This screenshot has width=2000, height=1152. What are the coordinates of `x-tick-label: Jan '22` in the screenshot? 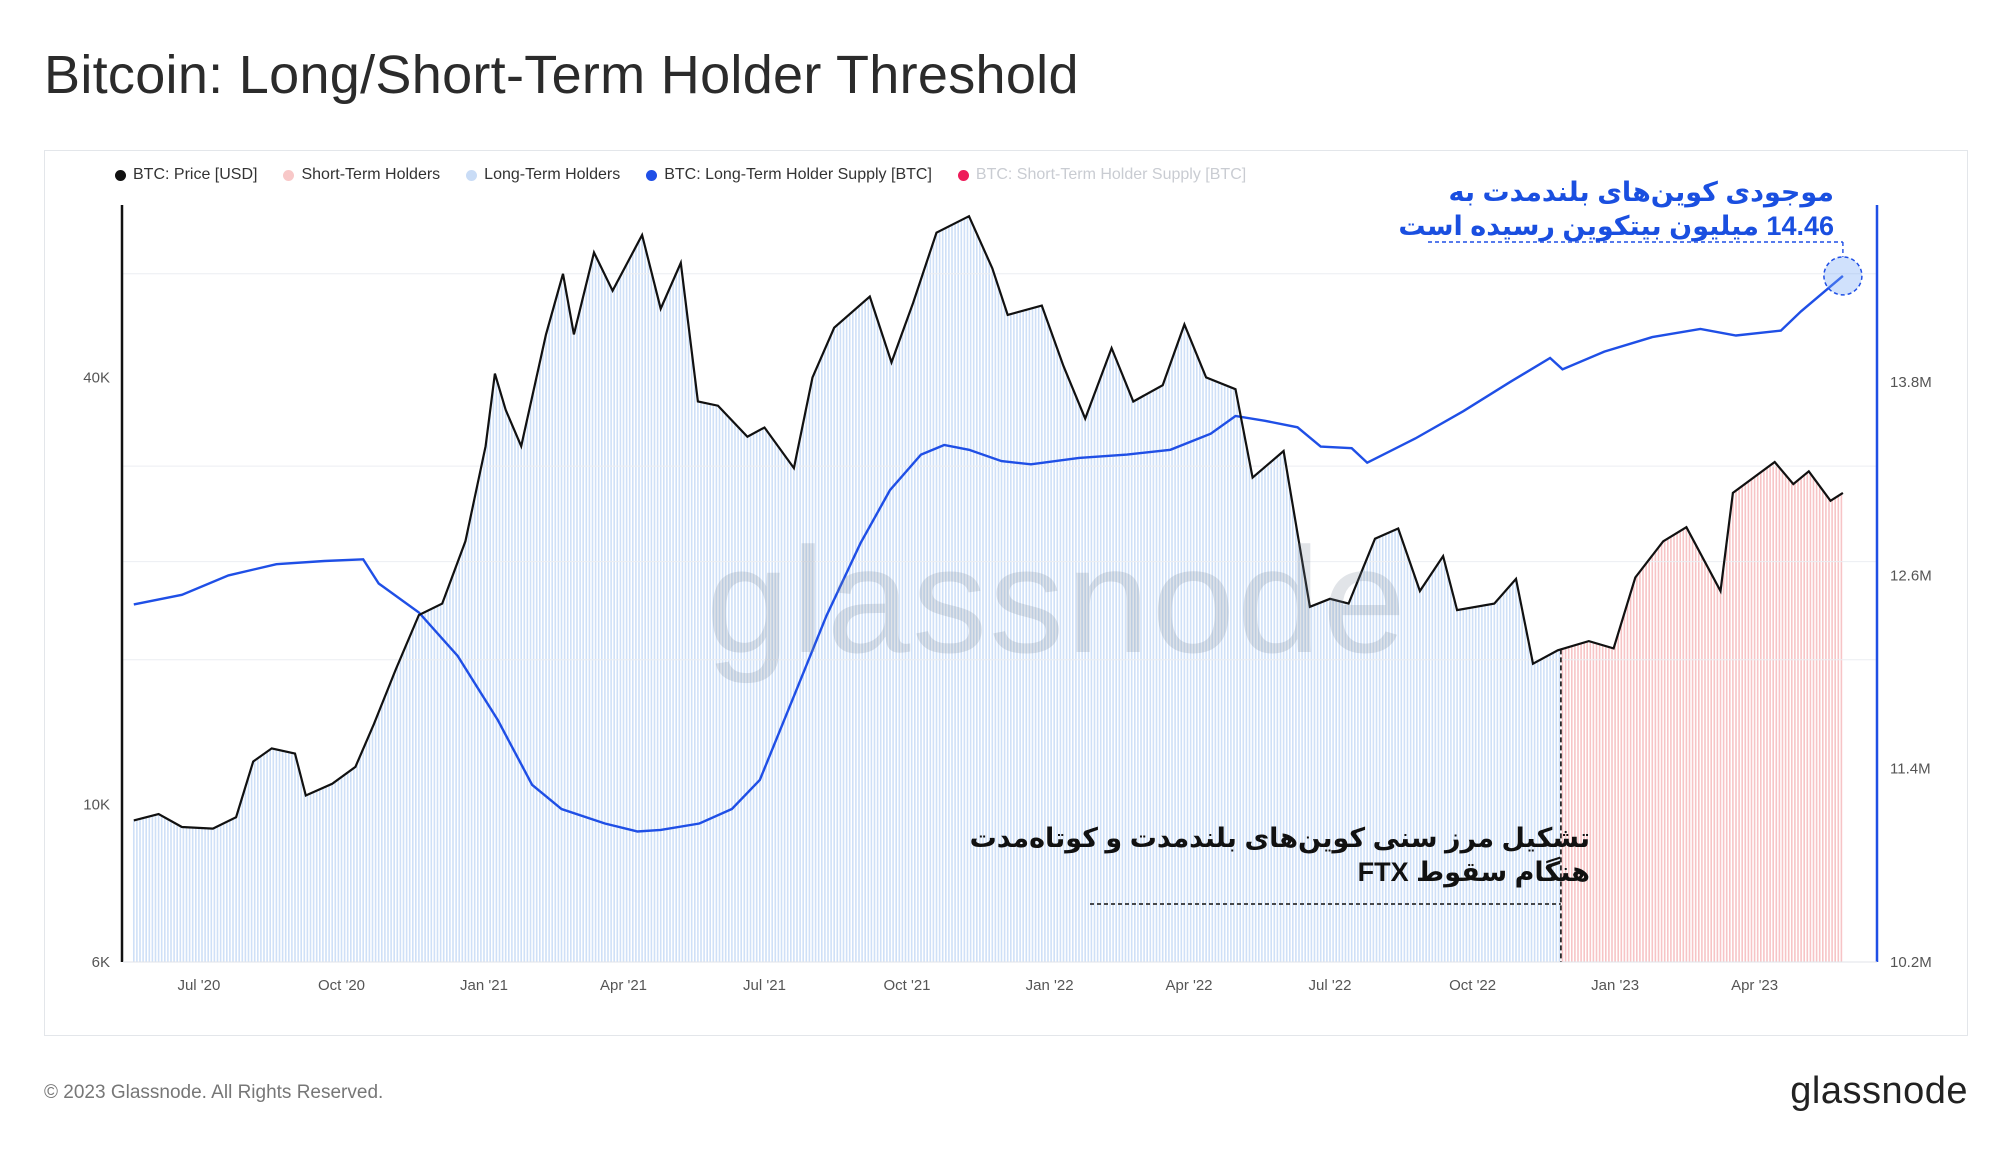 It's located at (1050, 985).